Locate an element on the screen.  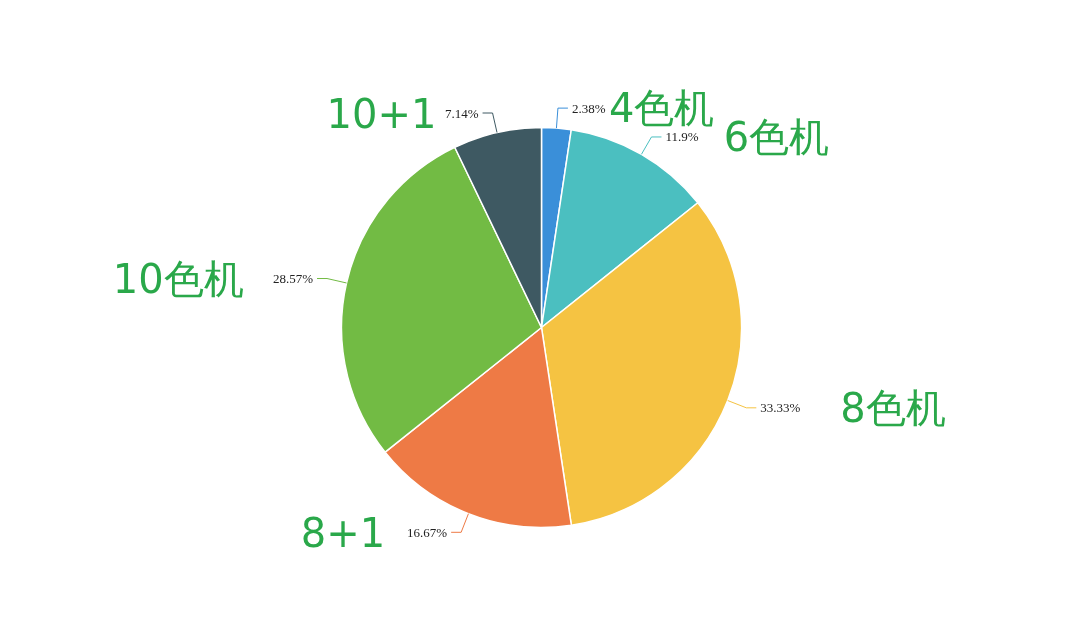
slice-label: 10+1 is located at coordinates (381, 114).